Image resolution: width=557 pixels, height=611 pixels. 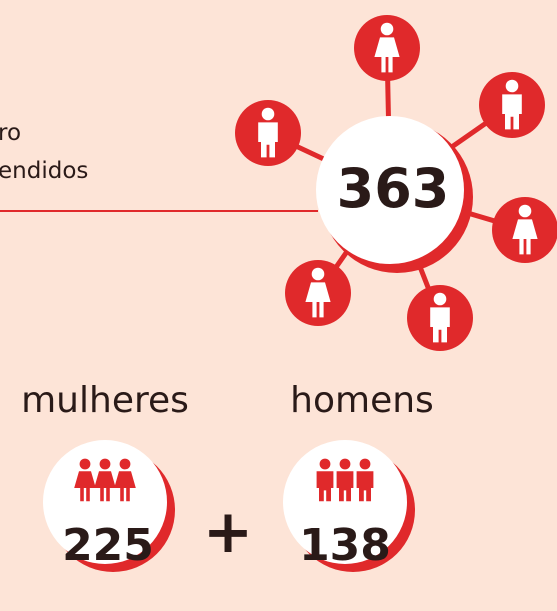 I want to click on group-value: 138, so click(x=345, y=545).